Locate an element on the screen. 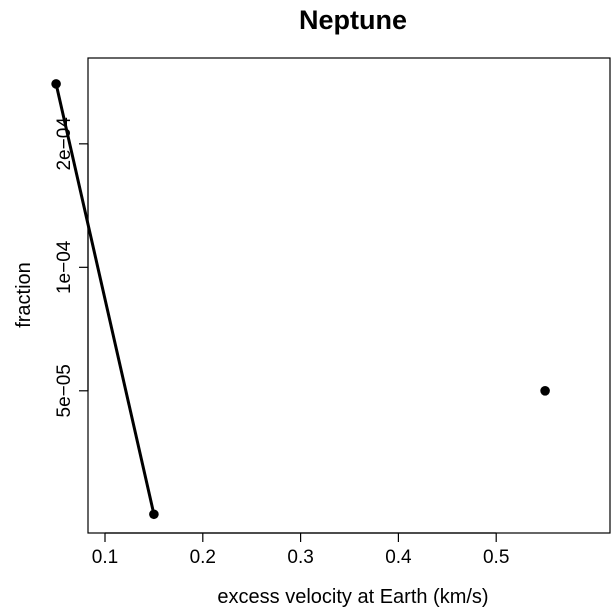 This screenshot has width=613, height=611. y-tick-label: 5e−05 is located at coordinates (64, 390).